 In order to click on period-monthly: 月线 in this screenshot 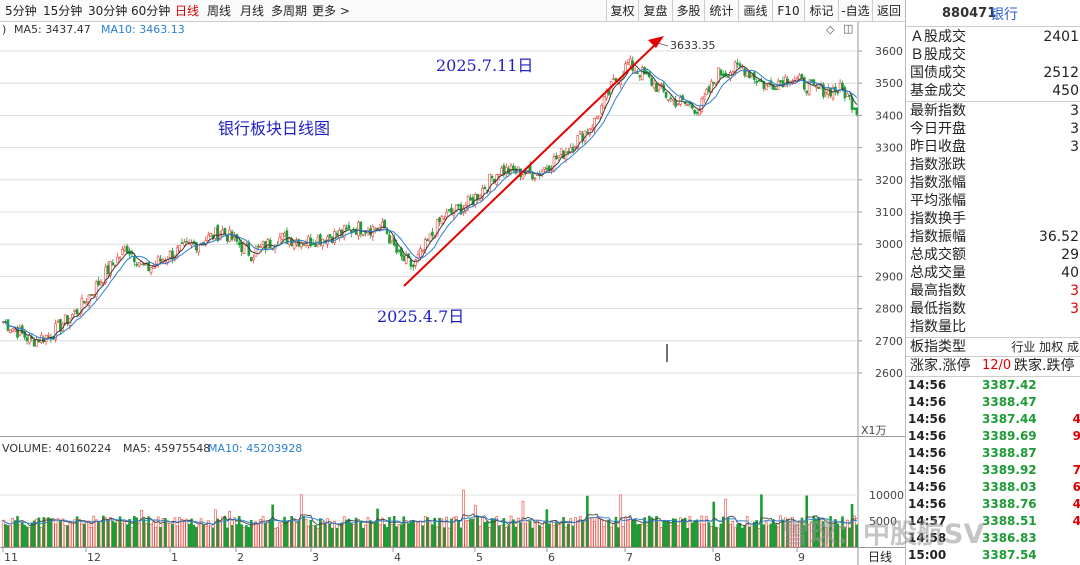, I will do `click(252, 11)`.